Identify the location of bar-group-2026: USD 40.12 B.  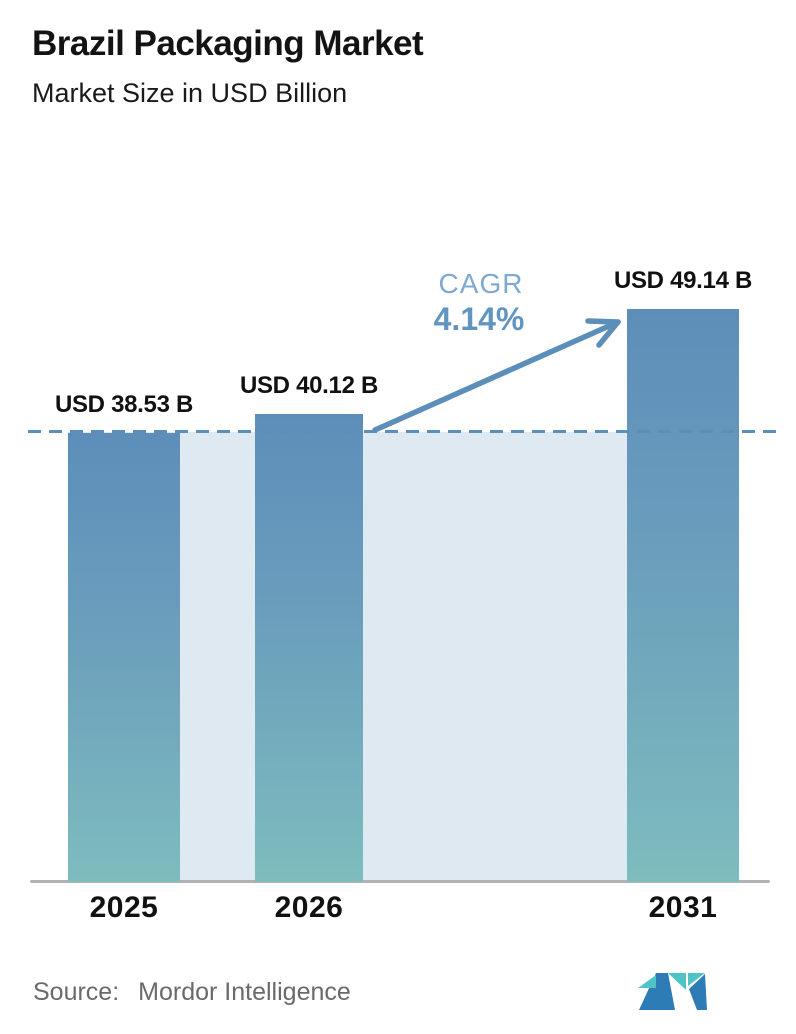
(309, 627).